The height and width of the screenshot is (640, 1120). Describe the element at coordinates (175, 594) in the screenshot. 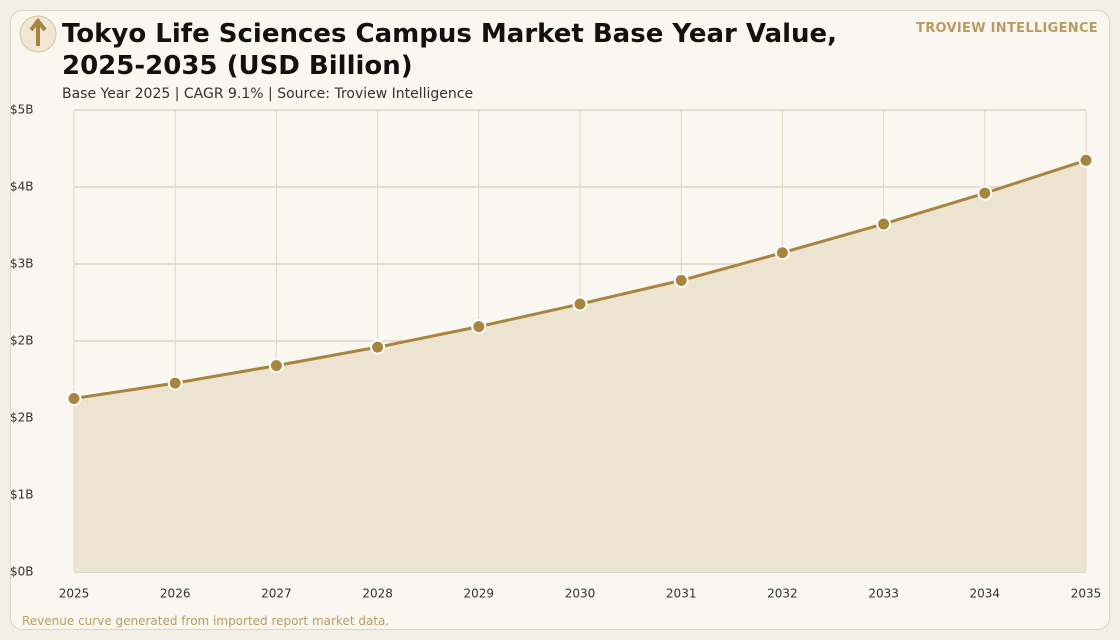

I see `x-tick-label: 2026` at that location.